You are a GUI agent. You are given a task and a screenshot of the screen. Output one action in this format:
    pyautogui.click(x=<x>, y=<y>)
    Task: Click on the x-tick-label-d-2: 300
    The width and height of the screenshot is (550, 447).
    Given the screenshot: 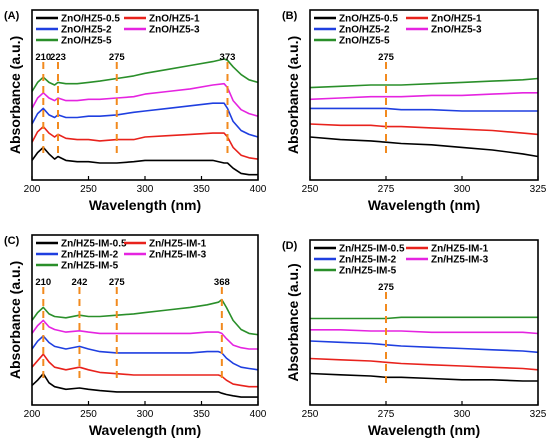 What is the action you would take?
    pyautogui.click(x=462, y=414)
    